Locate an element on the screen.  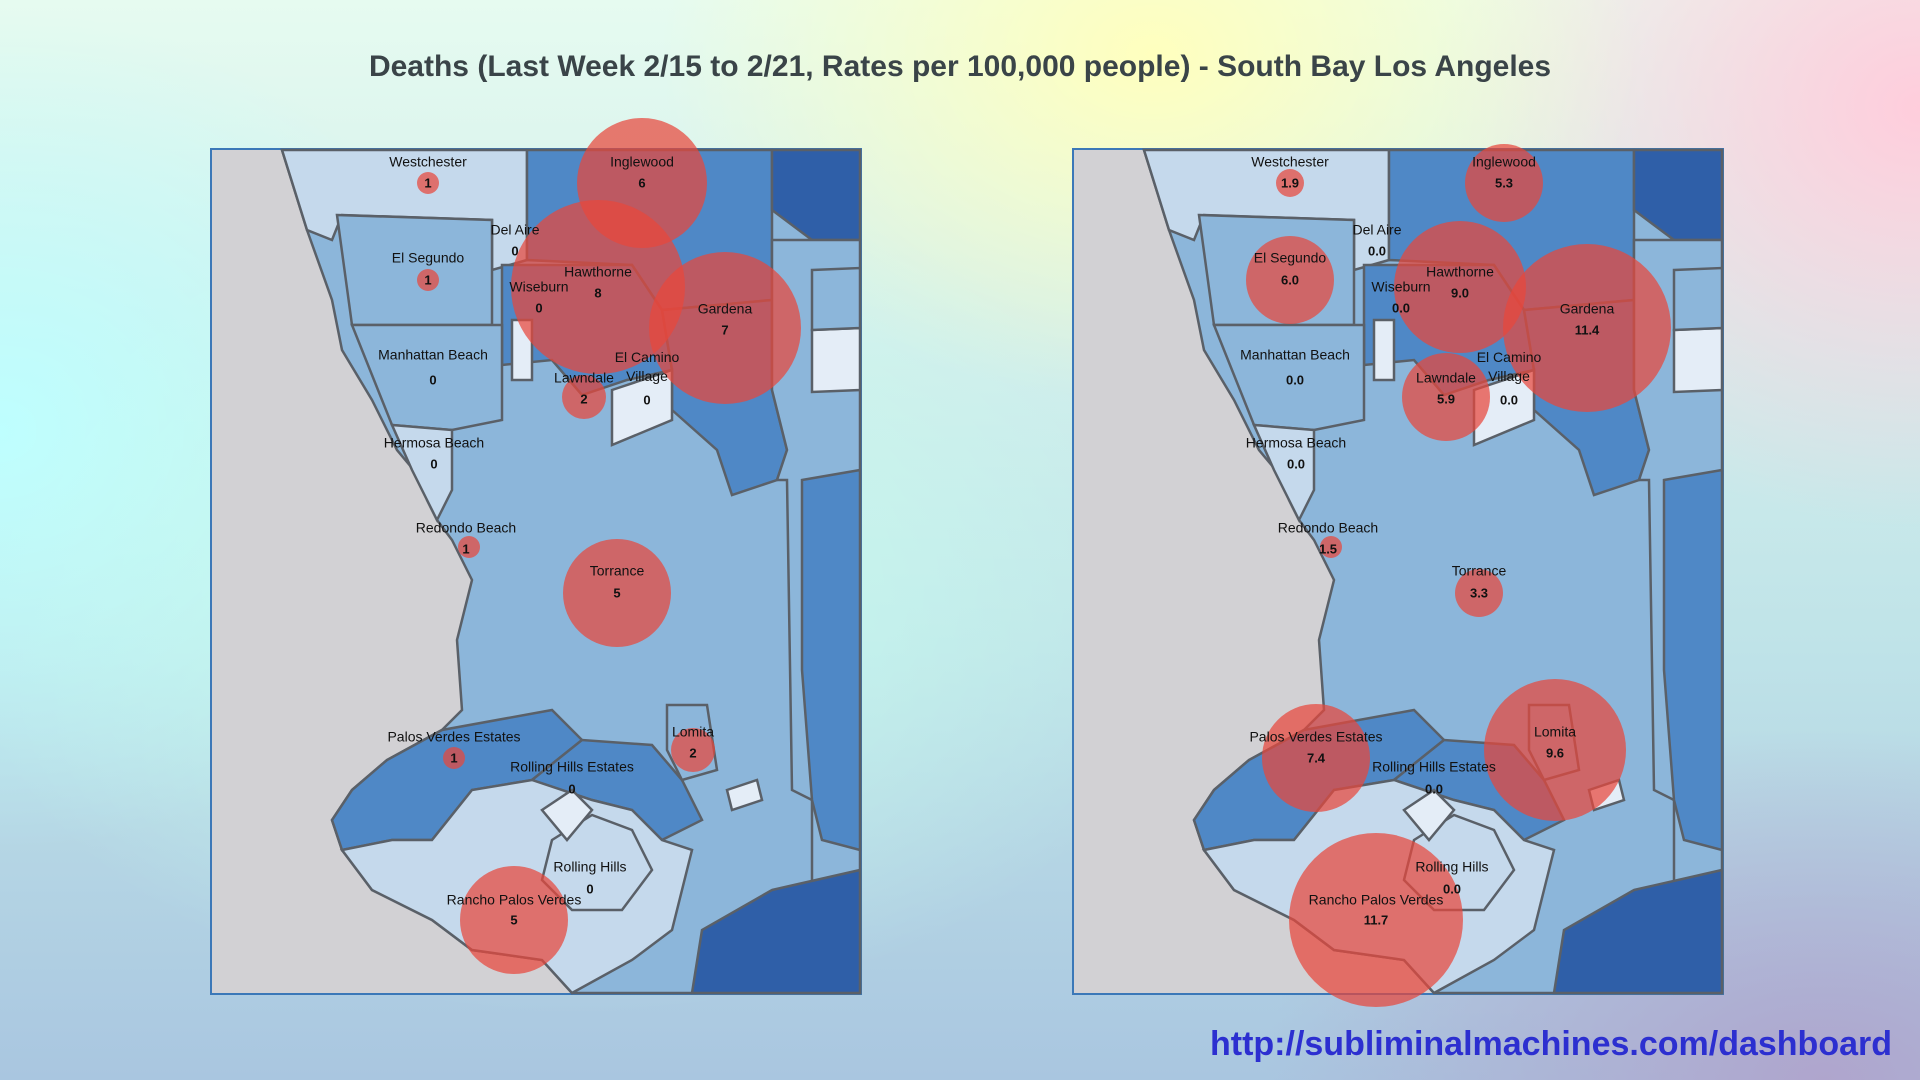
place-value-rancho-palos-verdes: 5 is located at coordinates (514, 920).